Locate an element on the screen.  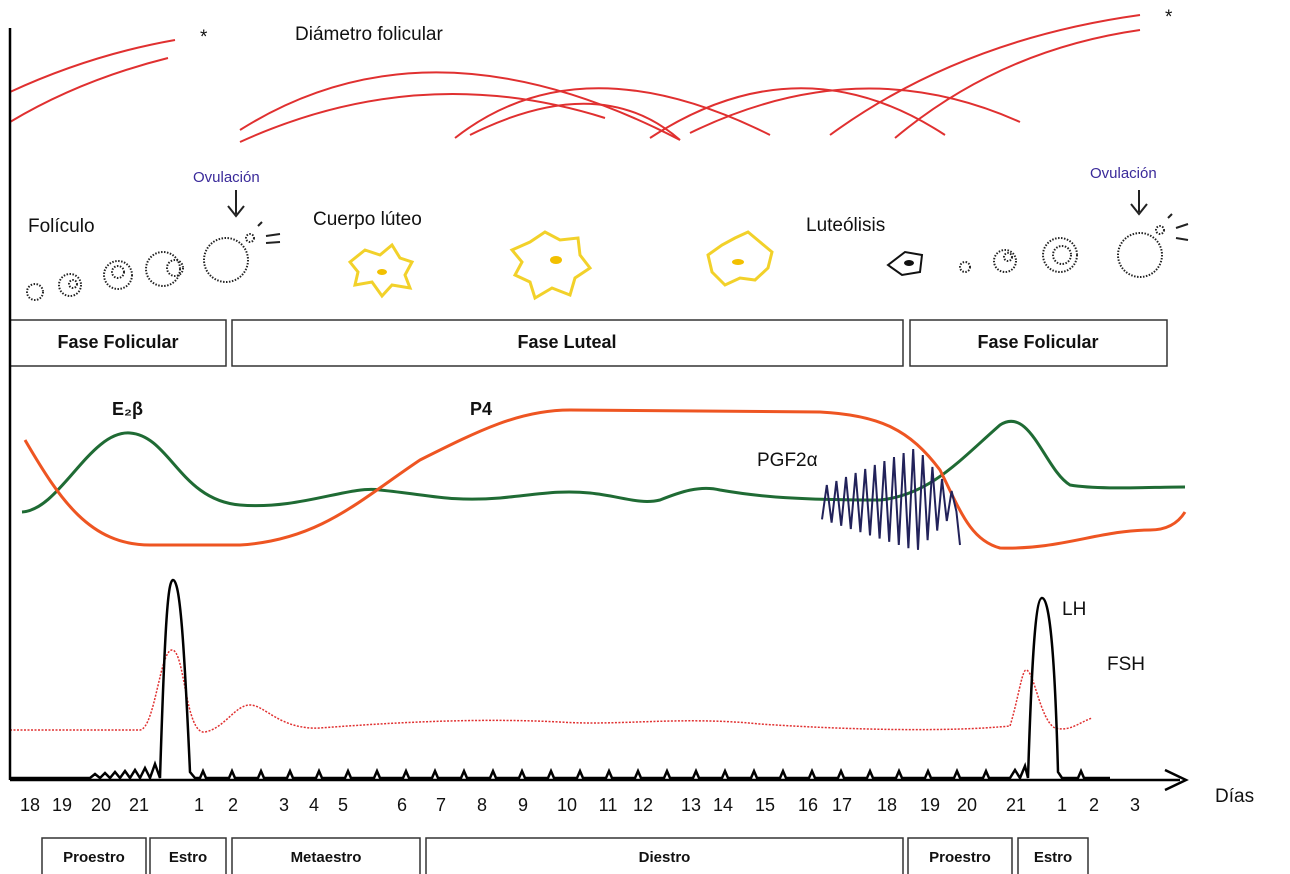
p4-label: P4 is located at coordinates (481, 409).